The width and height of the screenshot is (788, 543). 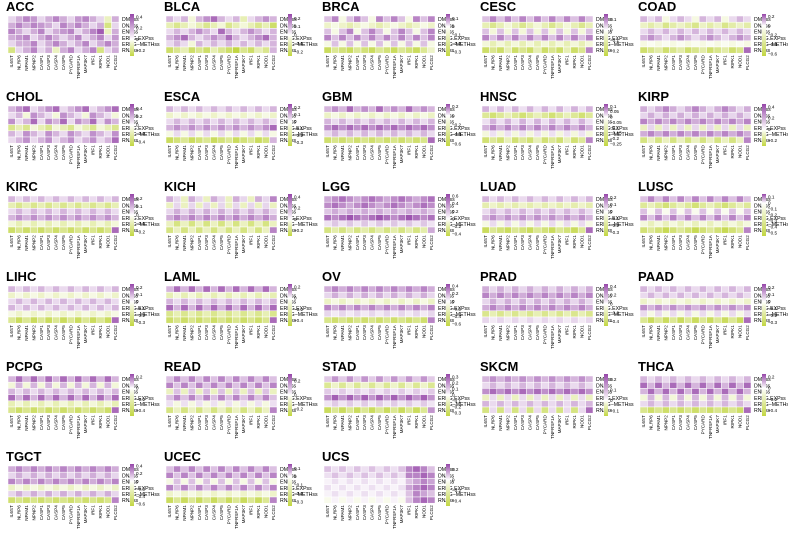 What do you see at coordinates (688, 243) in the screenshot?
I see `column-label: CASP4` at bounding box center [688, 243].